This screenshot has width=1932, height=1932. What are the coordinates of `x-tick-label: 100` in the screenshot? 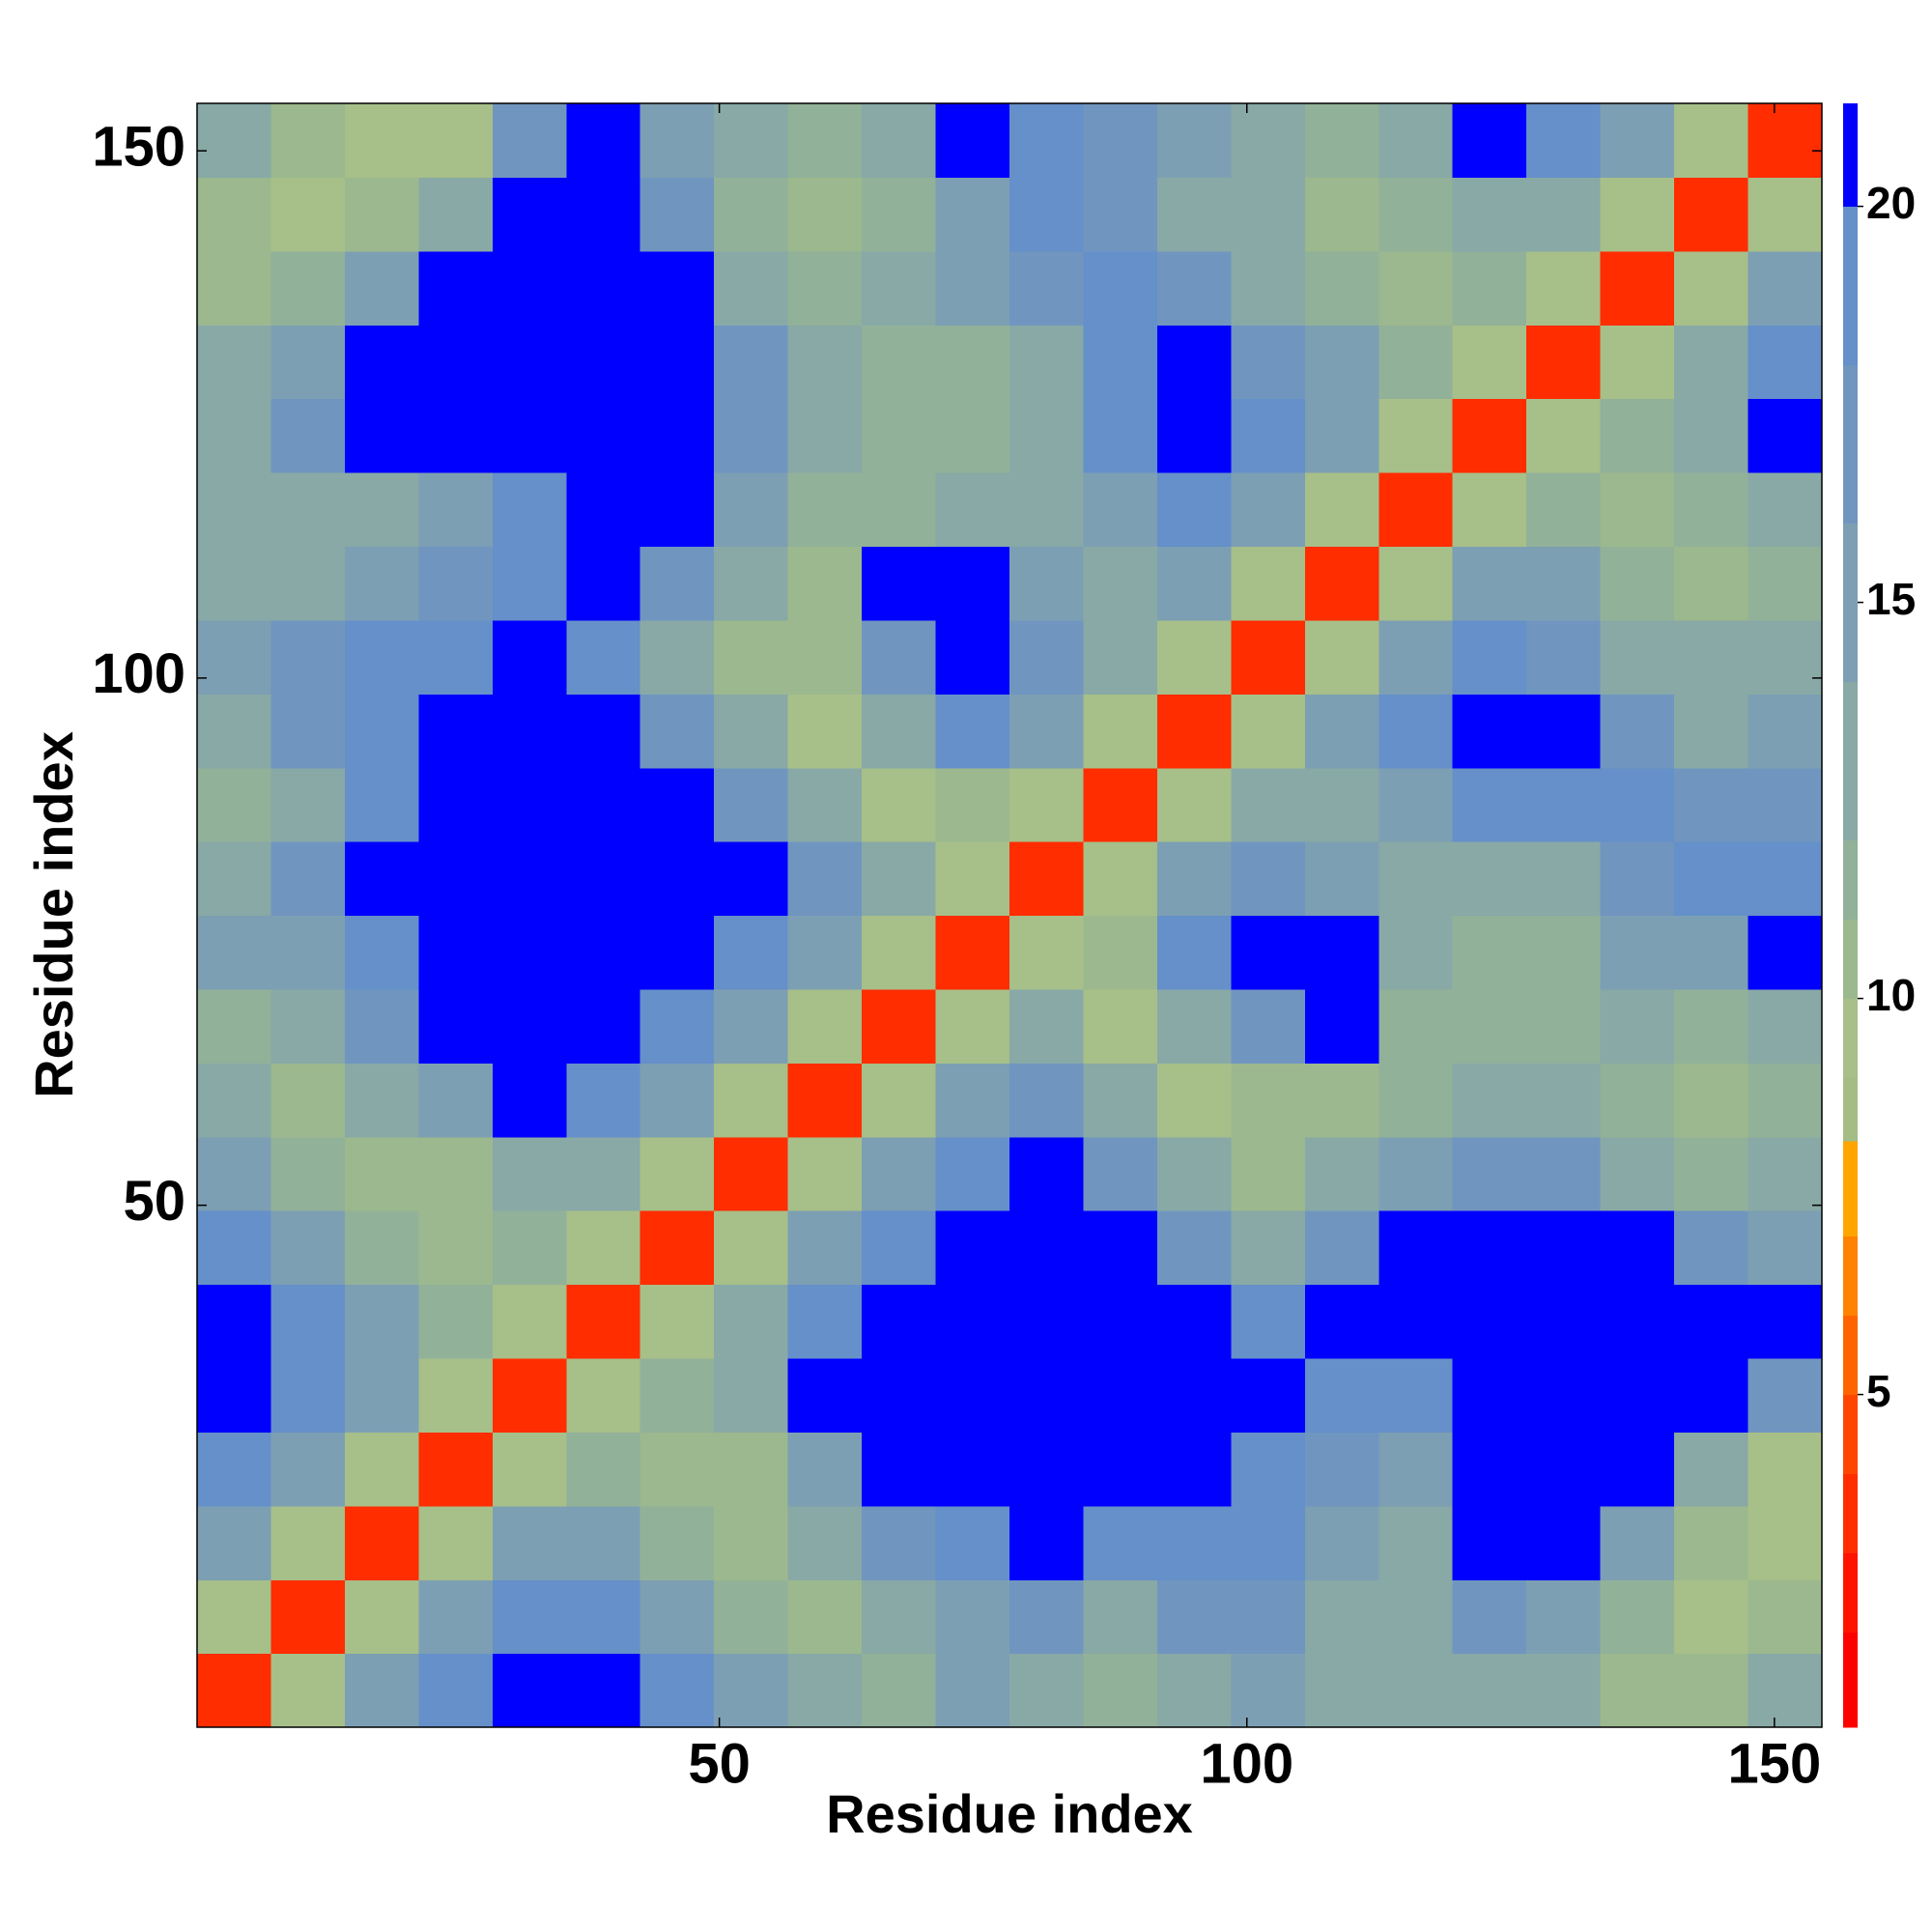 It's located at (1246, 1763).